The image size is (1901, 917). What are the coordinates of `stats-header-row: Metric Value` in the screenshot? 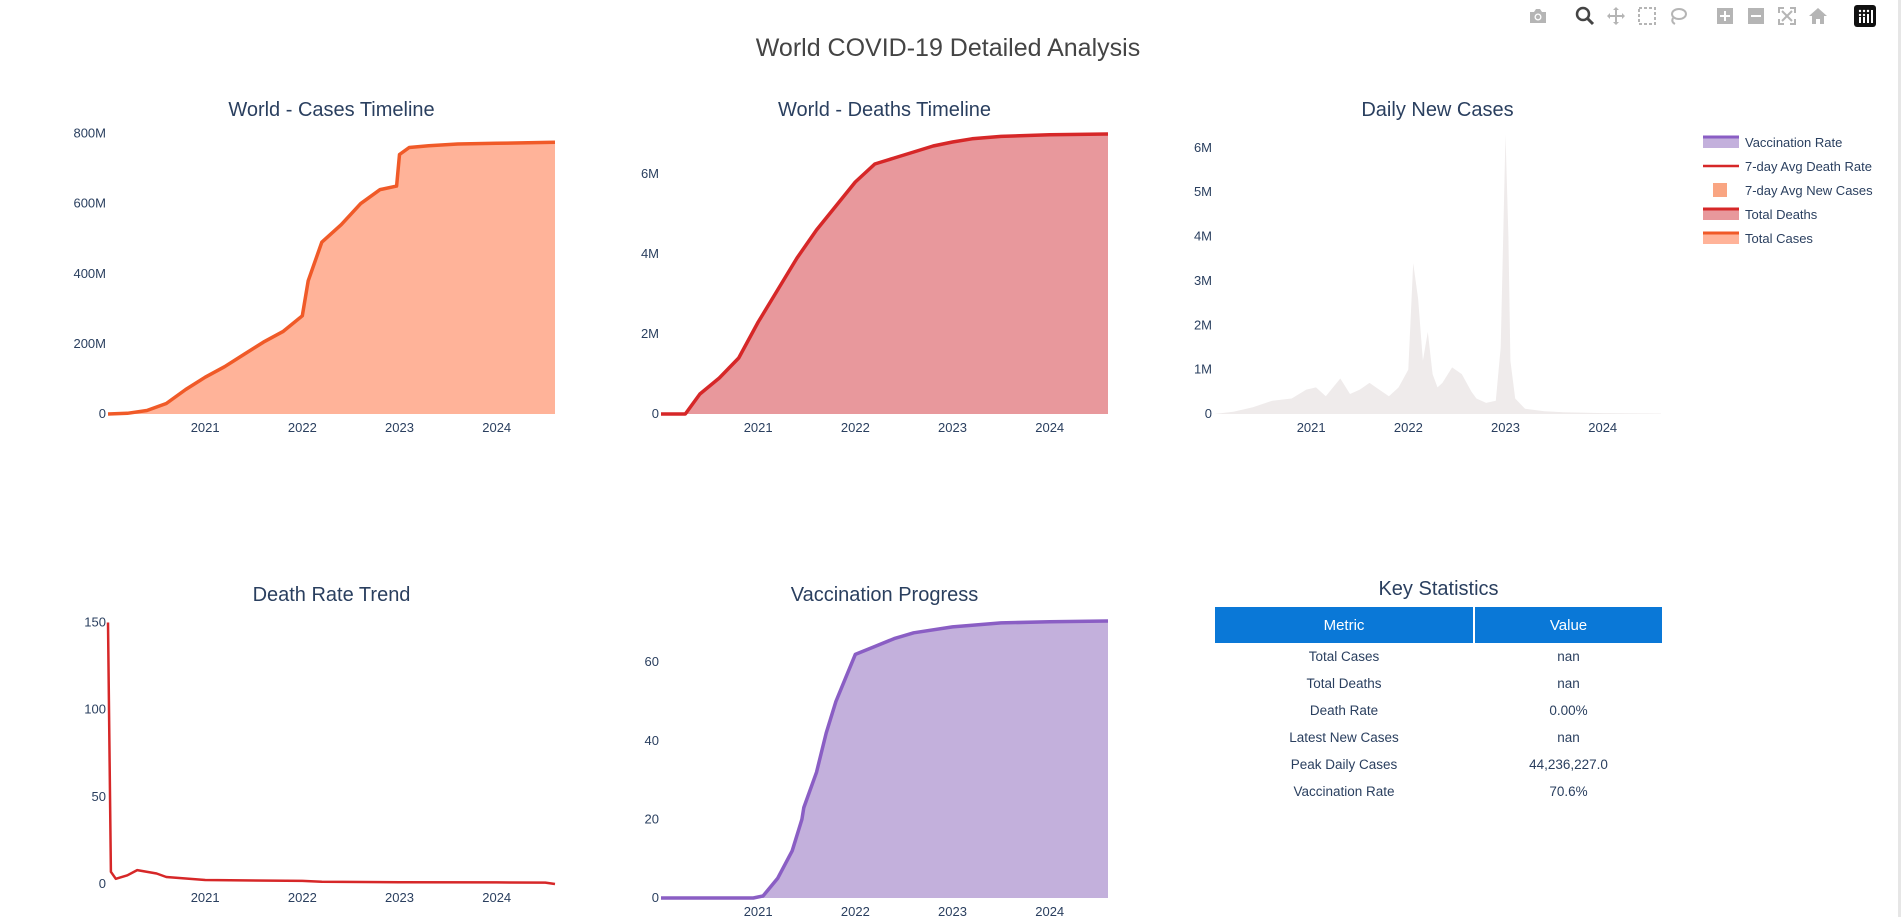 It's located at (1438, 625).